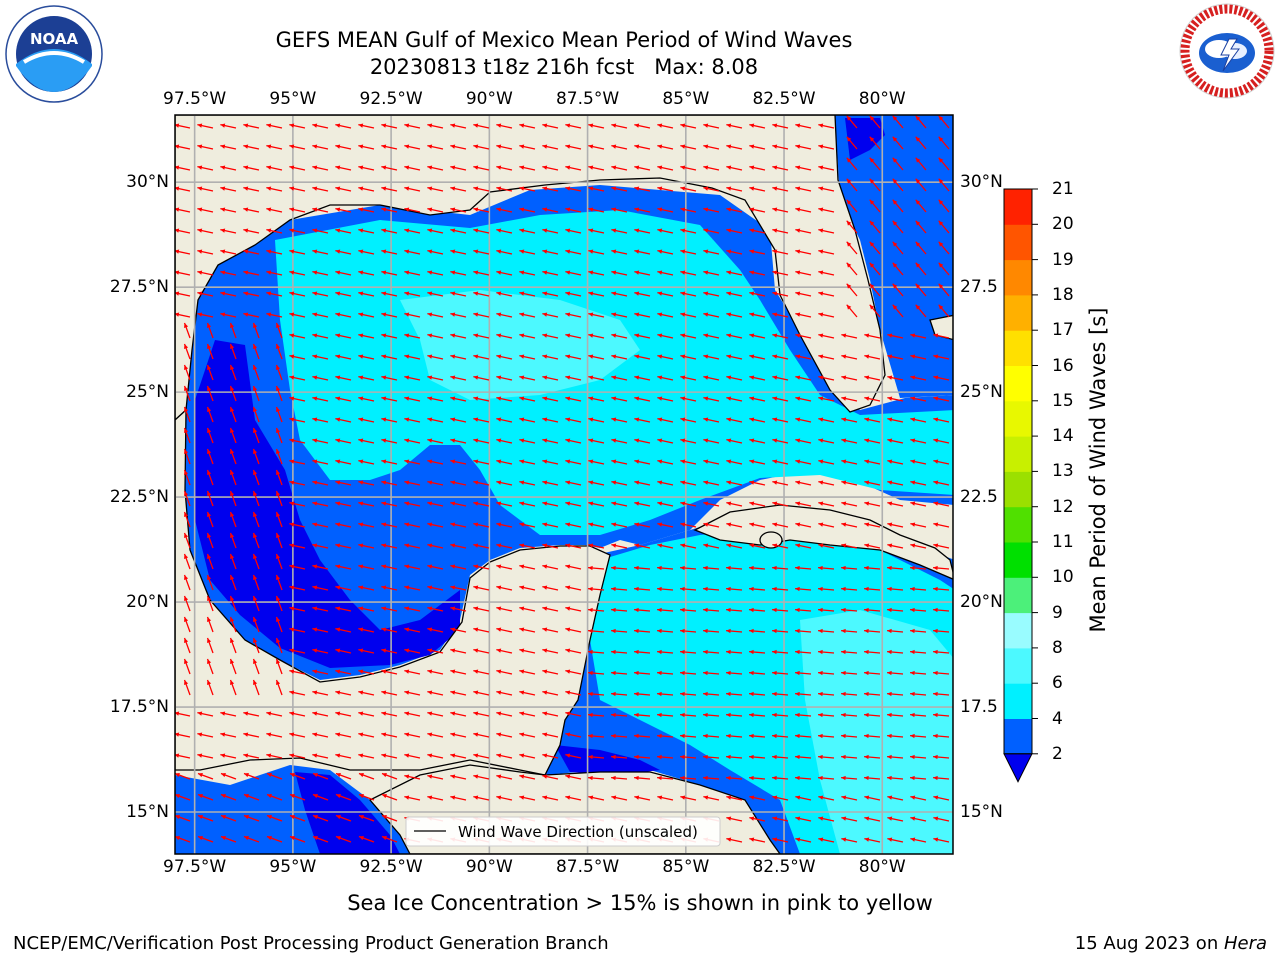  I want to click on noaa-logo-icon: NOAA, so click(54, 54).